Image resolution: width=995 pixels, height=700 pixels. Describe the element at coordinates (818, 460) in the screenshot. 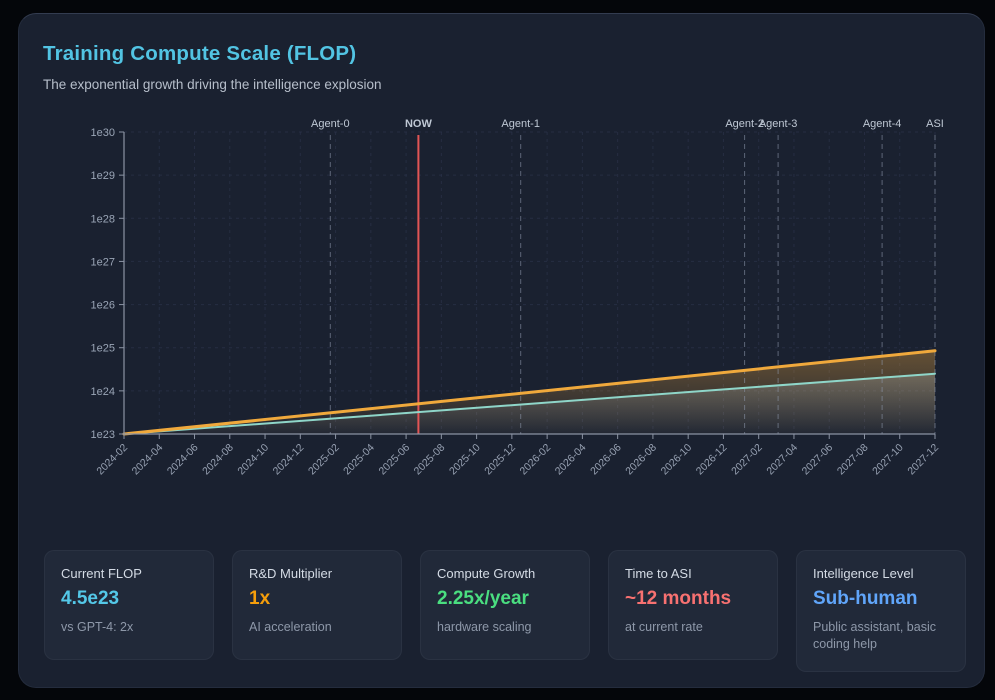

I see `x-tick-label: 2027-06` at that location.